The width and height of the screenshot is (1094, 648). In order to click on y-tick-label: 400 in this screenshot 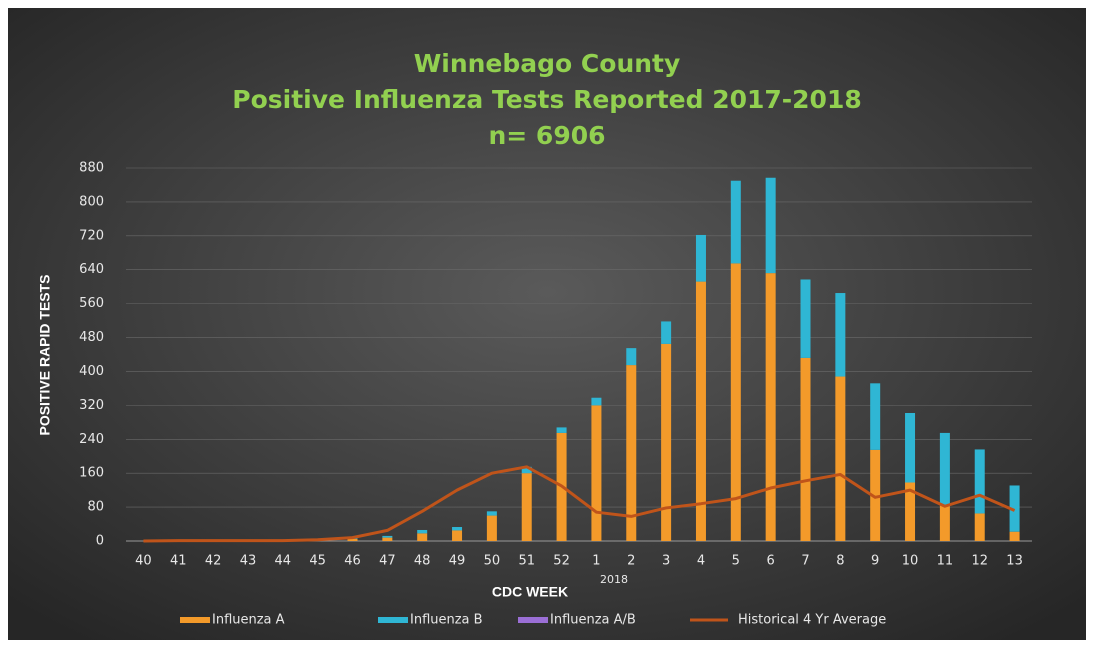, I will do `click(91, 371)`.